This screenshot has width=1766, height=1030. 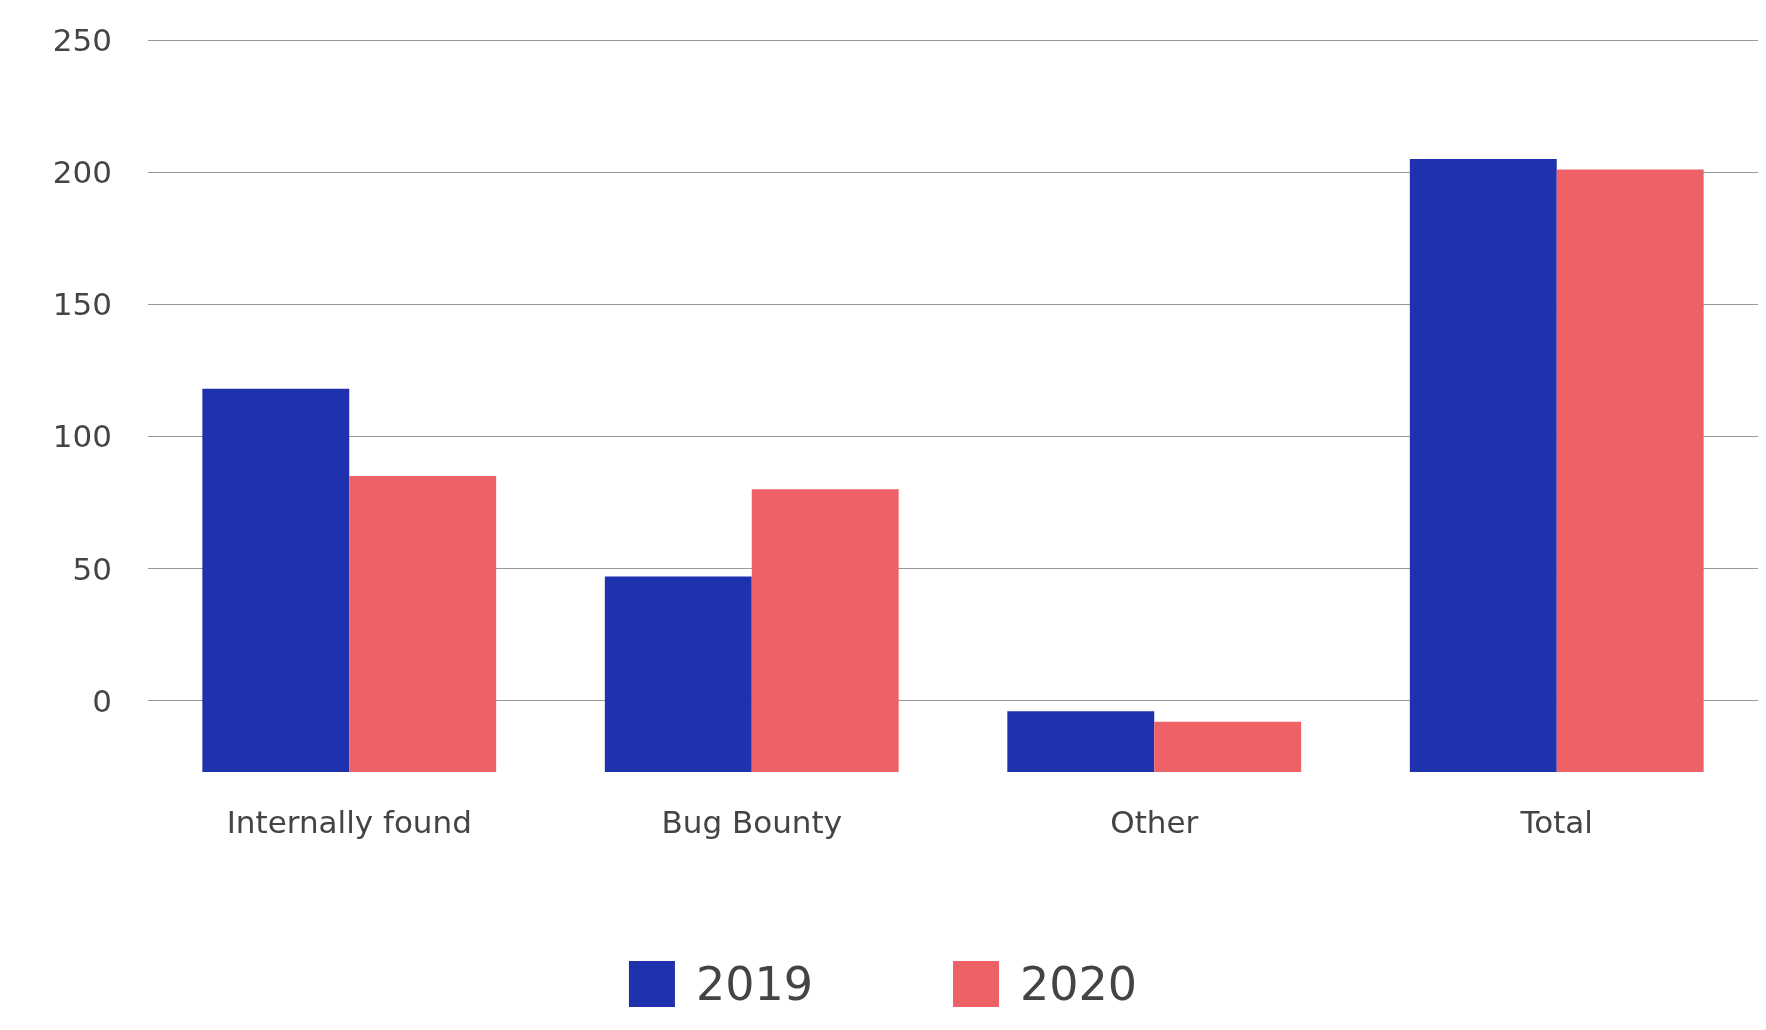 What do you see at coordinates (1556, 821) in the screenshot?
I see `x-tick-label: Total` at bounding box center [1556, 821].